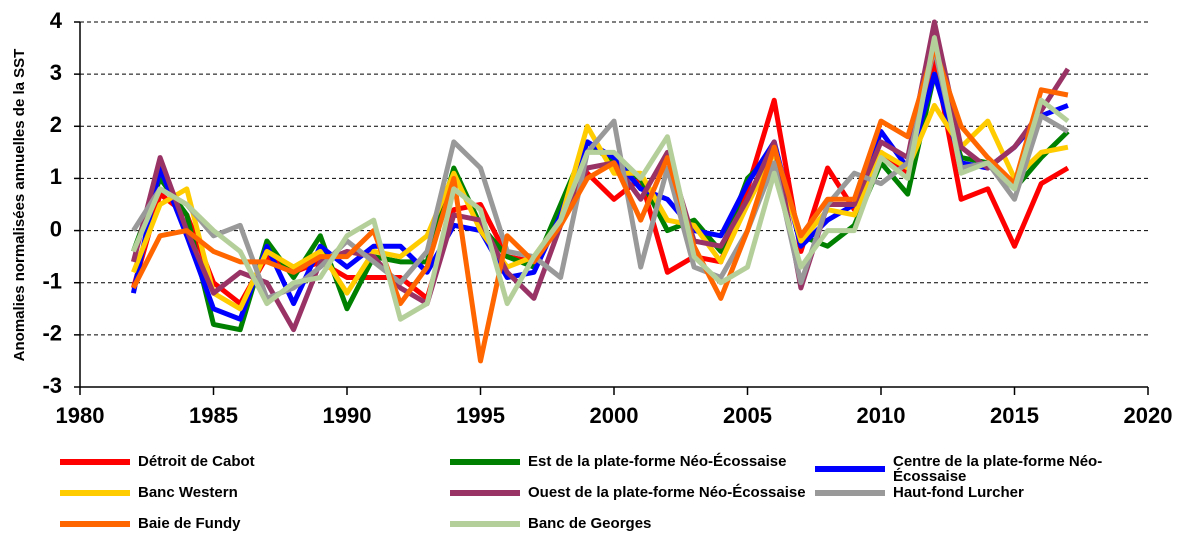 The image size is (1183, 537). I want to click on y-tick-label: 3, so click(56, 72).